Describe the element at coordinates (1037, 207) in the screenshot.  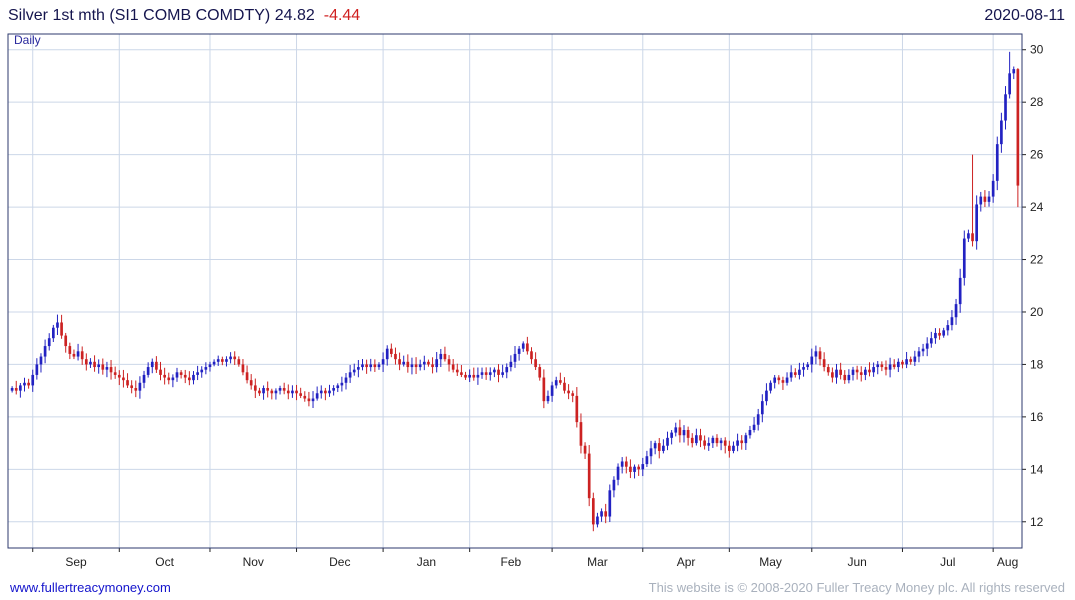
I see `svg-text: 24` at that location.